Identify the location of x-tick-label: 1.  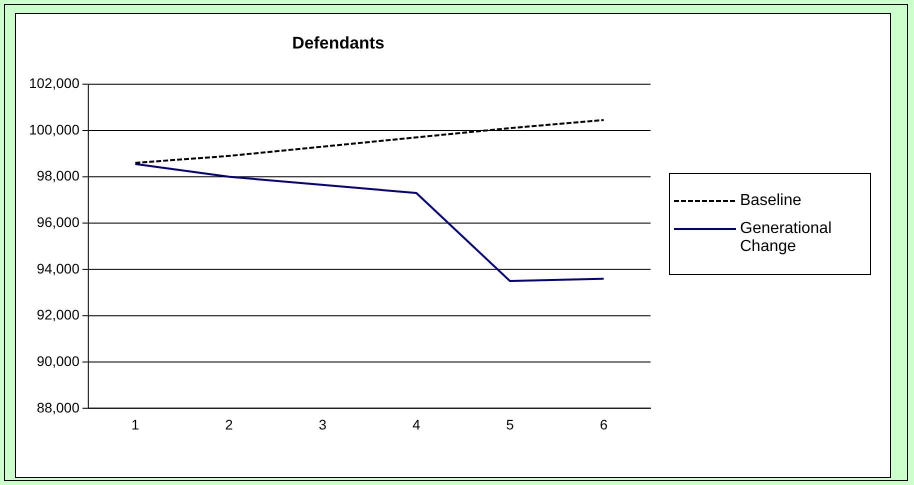
(135, 424).